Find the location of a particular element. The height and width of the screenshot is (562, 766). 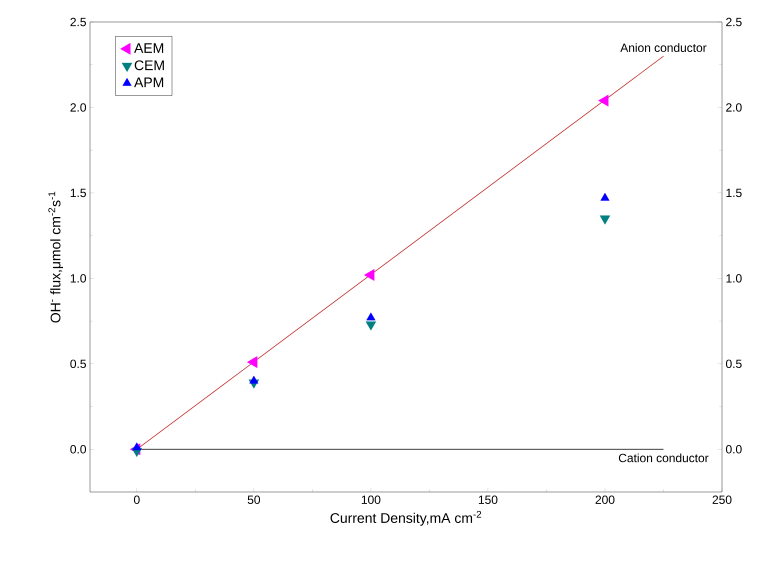

x-tick-label: 0 is located at coordinates (137, 500).